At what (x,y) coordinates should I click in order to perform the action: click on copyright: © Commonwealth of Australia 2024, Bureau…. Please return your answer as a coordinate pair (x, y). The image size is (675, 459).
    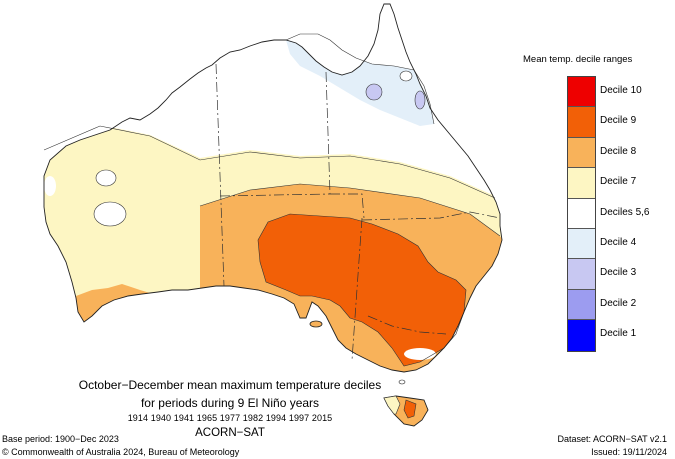
    Looking at the image, I should click on (121, 452).